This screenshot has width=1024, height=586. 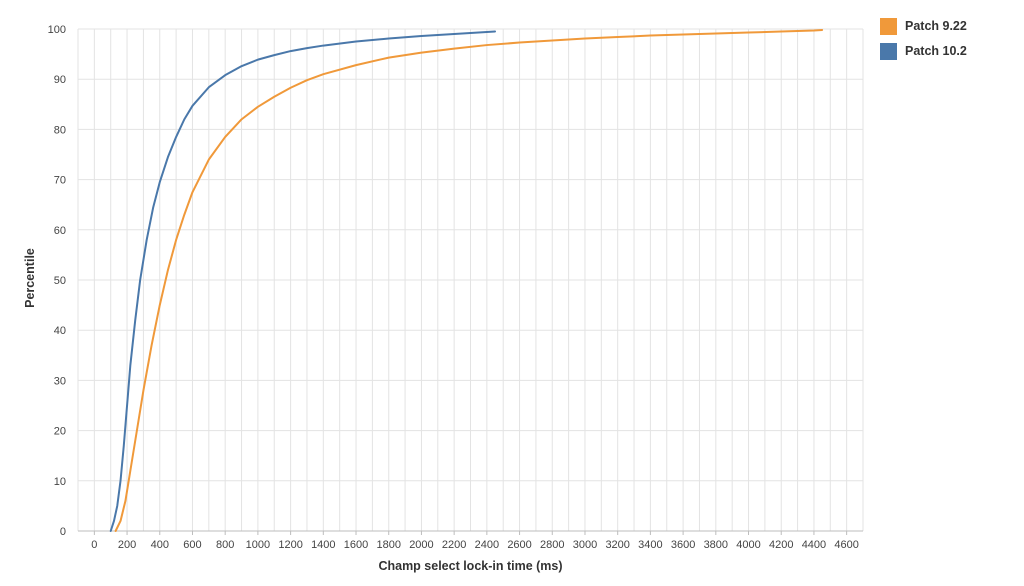 I want to click on y-axis-title: Percentile, so click(x=30, y=278).